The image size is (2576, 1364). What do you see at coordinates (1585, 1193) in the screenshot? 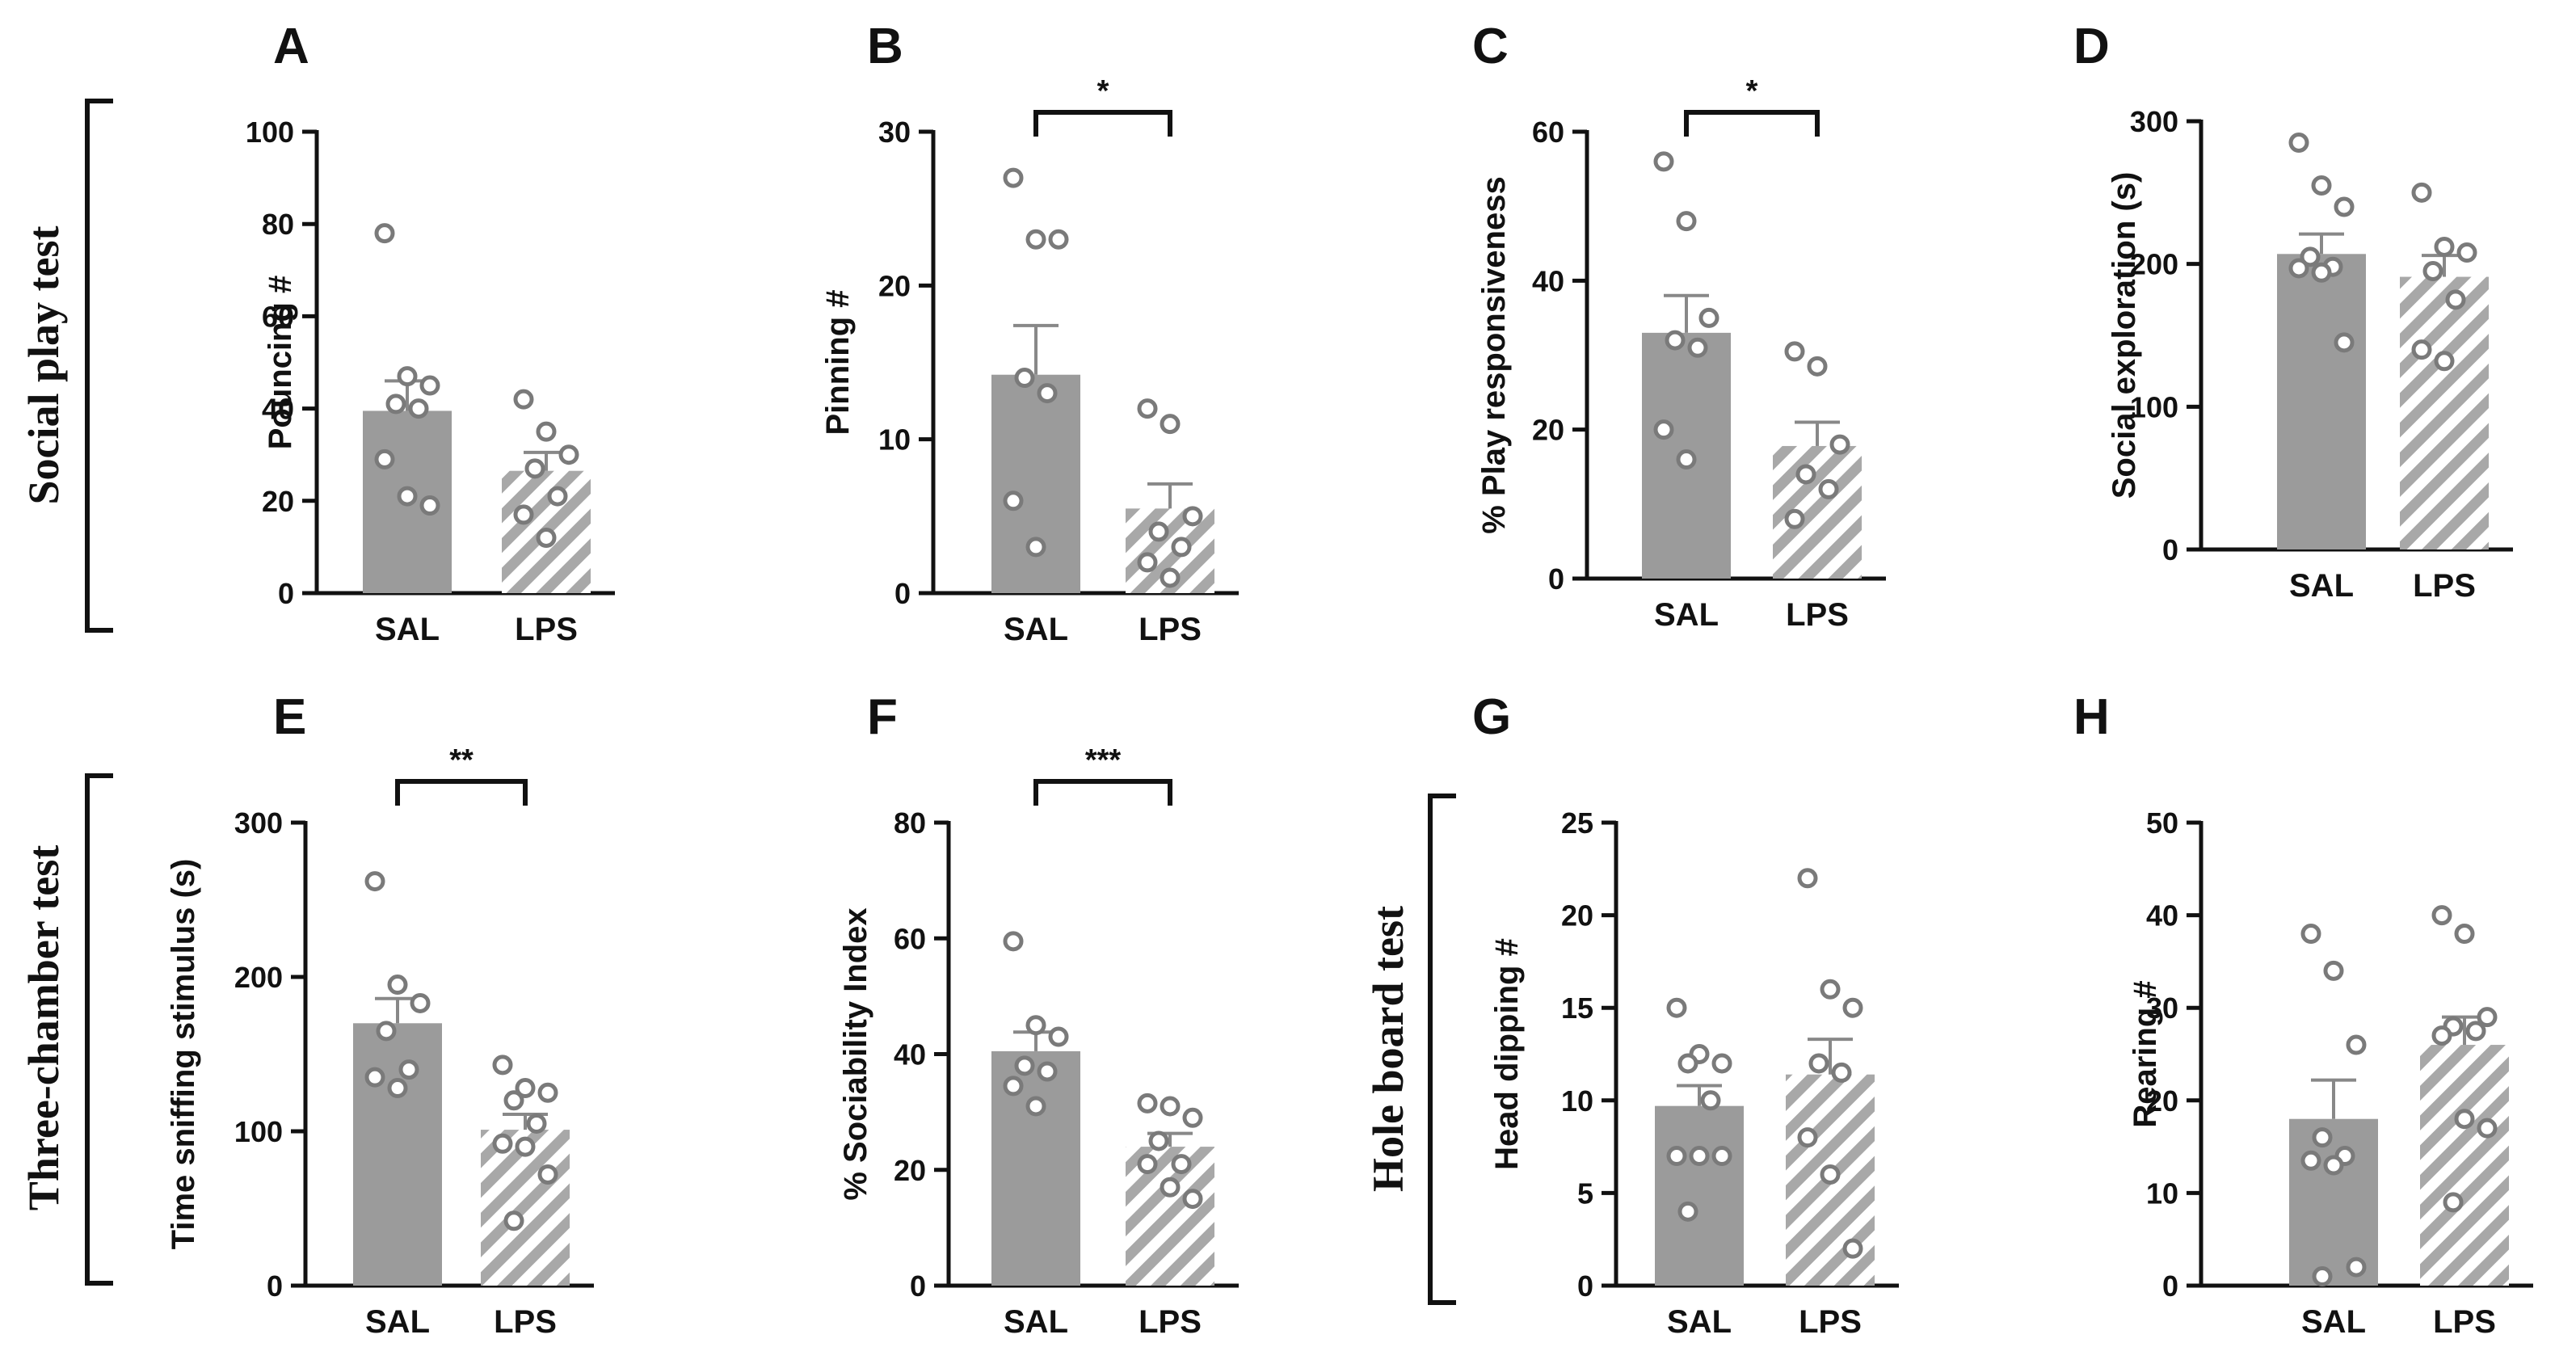
I see `y-tick-label: 5` at bounding box center [1585, 1193].